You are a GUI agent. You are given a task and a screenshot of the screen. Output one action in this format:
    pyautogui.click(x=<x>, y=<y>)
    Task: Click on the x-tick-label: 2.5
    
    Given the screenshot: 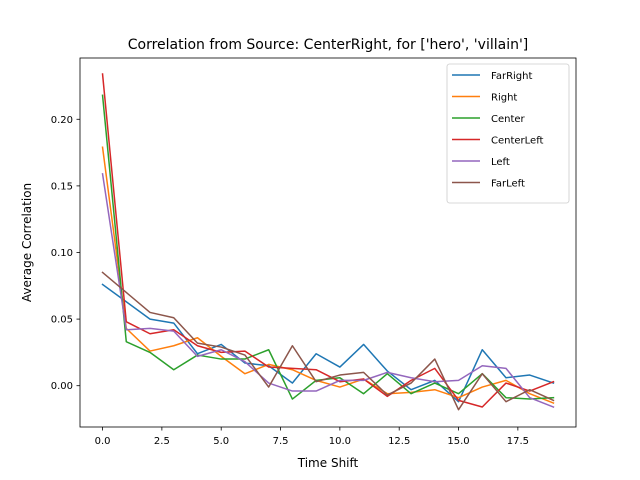 What is the action you would take?
    pyautogui.click(x=162, y=441)
    